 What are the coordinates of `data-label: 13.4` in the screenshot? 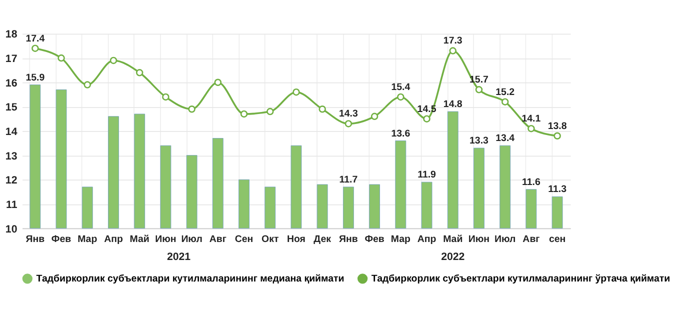 It's located at (506, 138).